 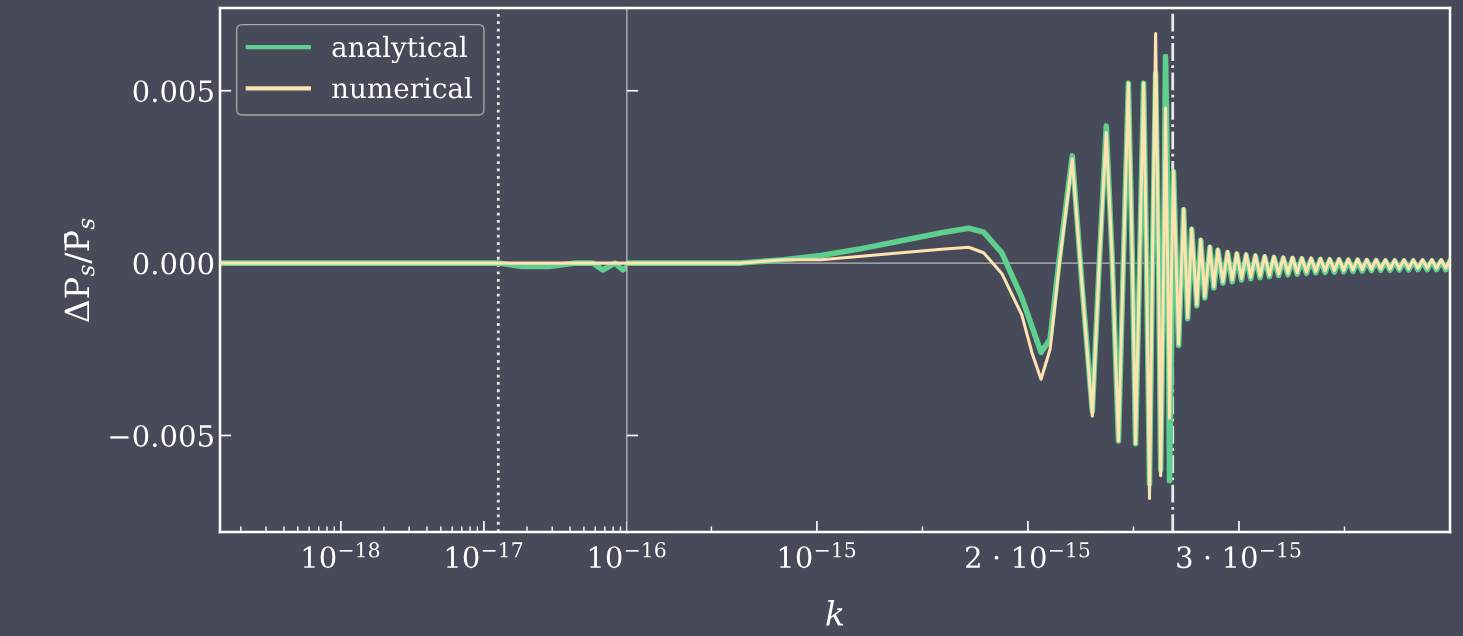 What do you see at coordinates (341, 555) in the screenshot?
I see `x-tick-label: 10$^{−18}$` at bounding box center [341, 555].